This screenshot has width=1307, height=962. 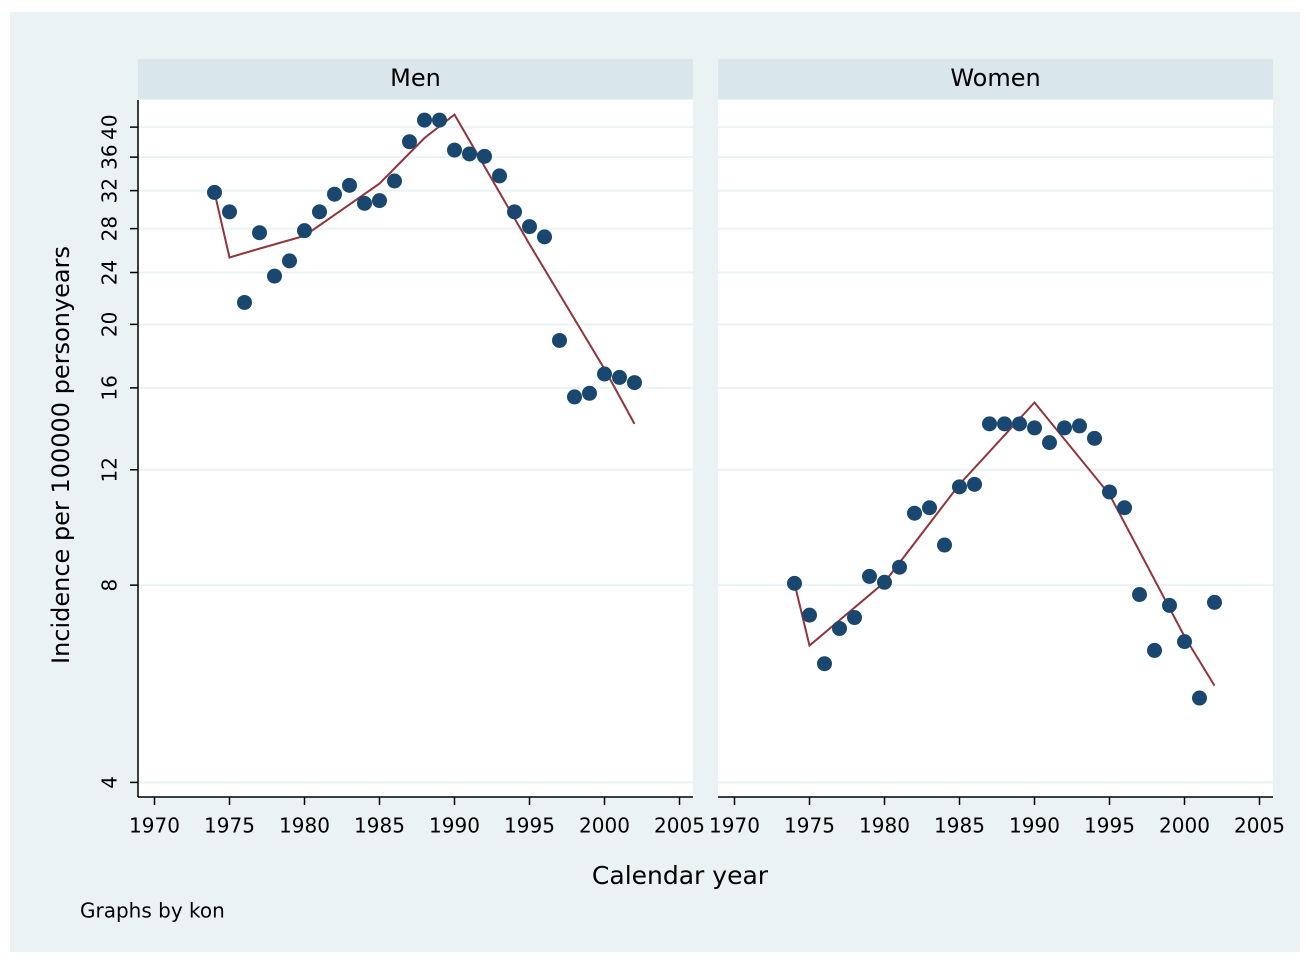 What do you see at coordinates (61, 455) in the screenshot?
I see `y-axis-title: Incidence per 100000 personyears` at bounding box center [61, 455].